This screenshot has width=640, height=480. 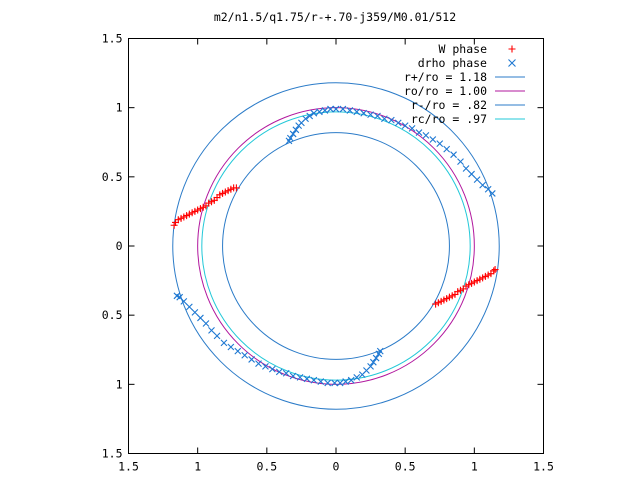 I want to click on legend-label-5: rc/ro = .97, so click(x=449, y=119).